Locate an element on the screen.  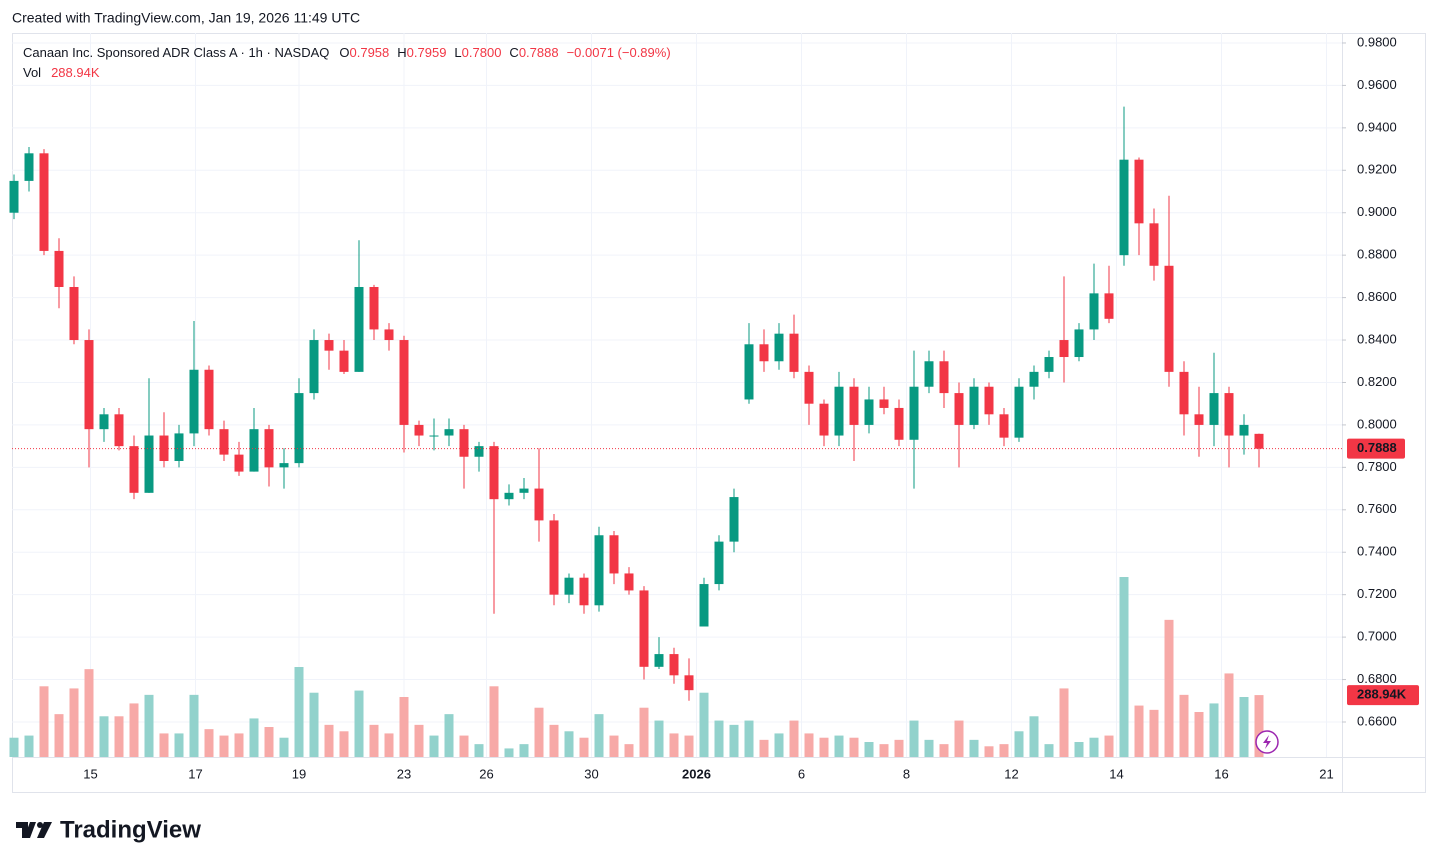
x-tick-label: 8 is located at coordinates (906, 773).